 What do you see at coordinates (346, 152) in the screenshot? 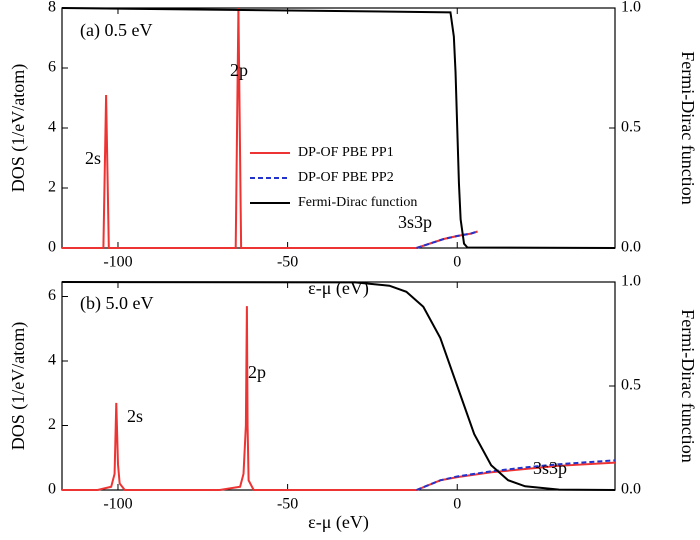
I see `legend-label: DP-OF PBE PP1` at bounding box center [346, 152].